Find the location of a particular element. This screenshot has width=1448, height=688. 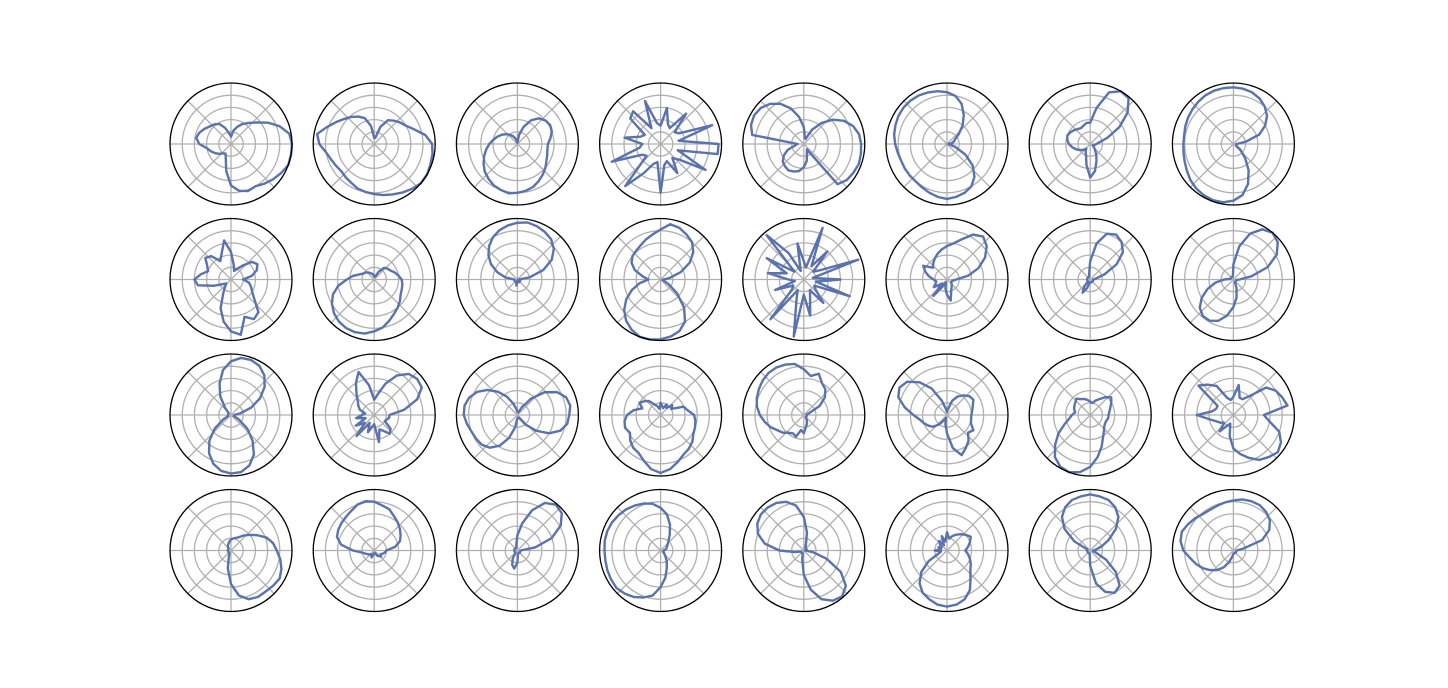

panel-r3-c7 is located at coordinates (1090, 415).